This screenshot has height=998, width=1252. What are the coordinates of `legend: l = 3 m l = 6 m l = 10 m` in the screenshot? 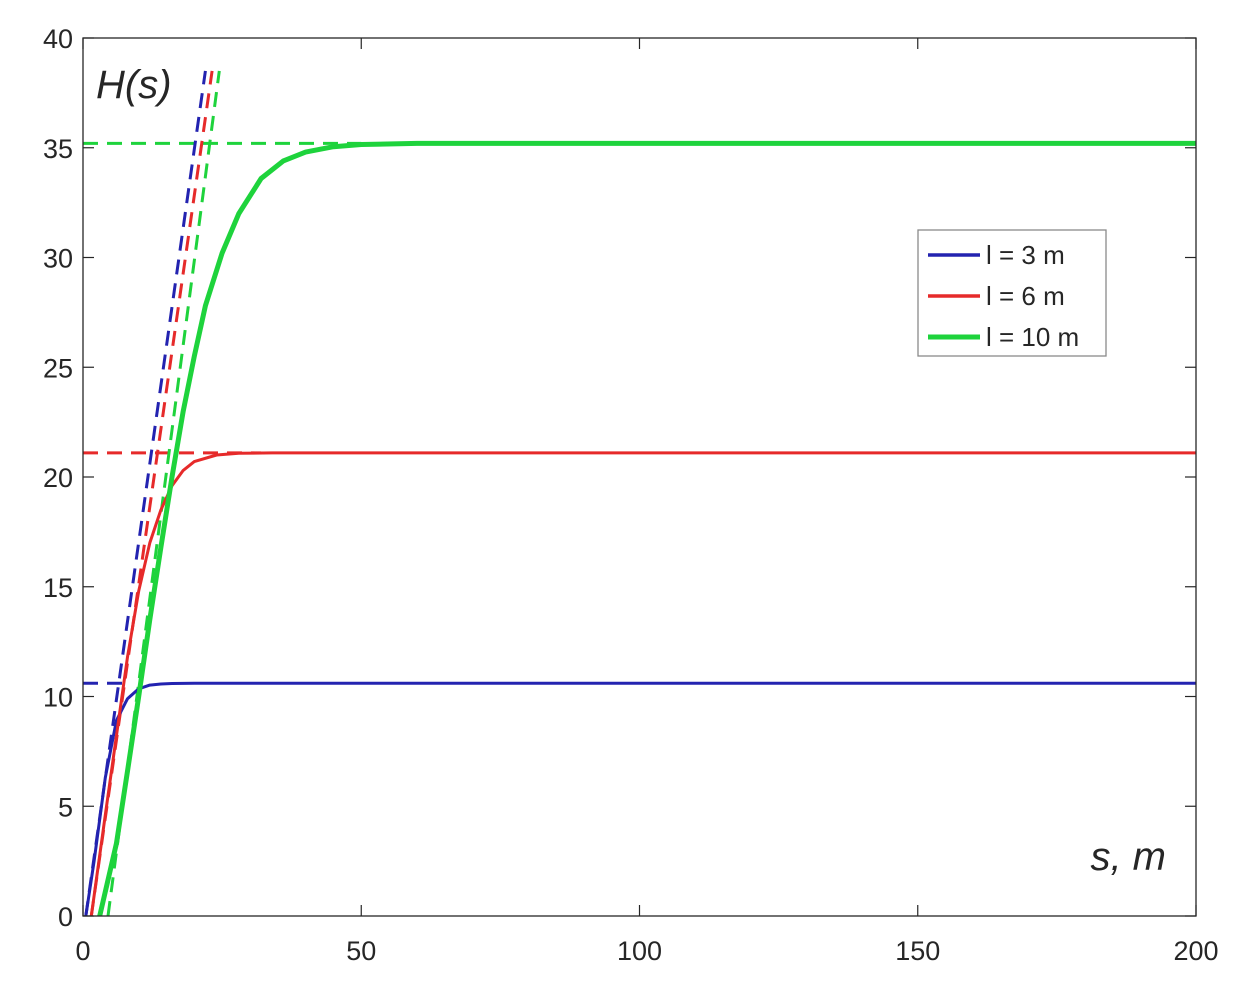 It's located at (1012, 293).